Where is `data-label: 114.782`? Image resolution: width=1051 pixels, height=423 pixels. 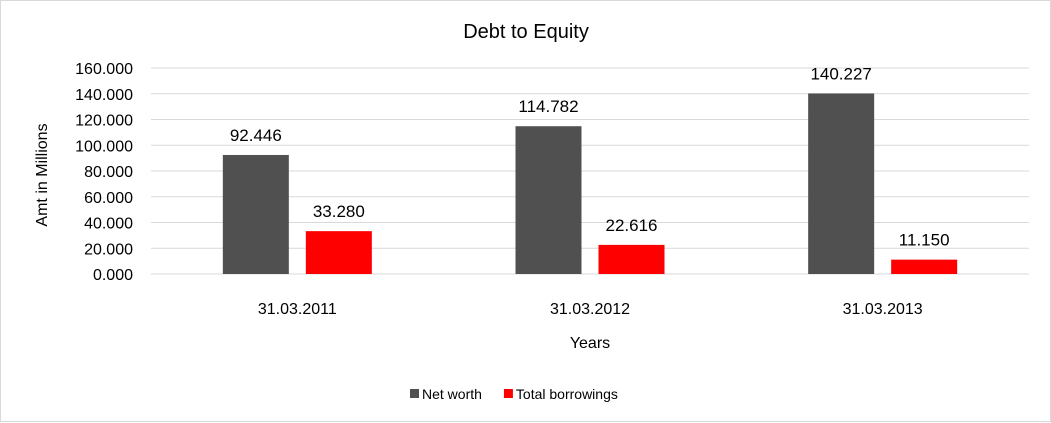 data-label: 114.782 is located at coordinates (548, 106).